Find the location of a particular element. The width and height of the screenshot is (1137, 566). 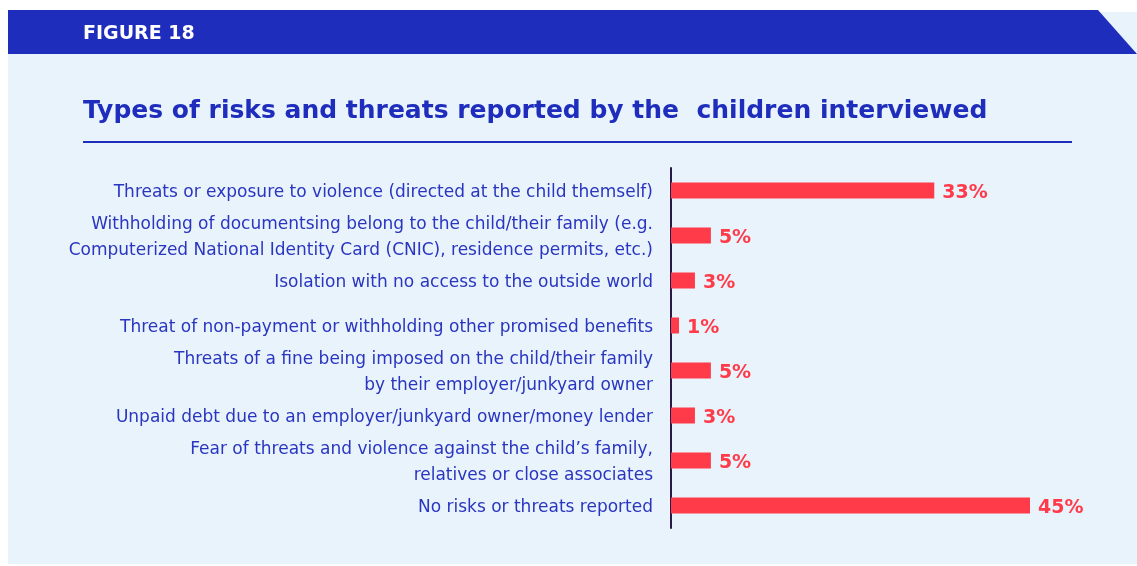

y-tick-label: Withholding of documentsing belong to the child/their family (e.g. Computerized National Identity Card (CNIC), residence permits, etc.) is located at coordinates (360, 235).